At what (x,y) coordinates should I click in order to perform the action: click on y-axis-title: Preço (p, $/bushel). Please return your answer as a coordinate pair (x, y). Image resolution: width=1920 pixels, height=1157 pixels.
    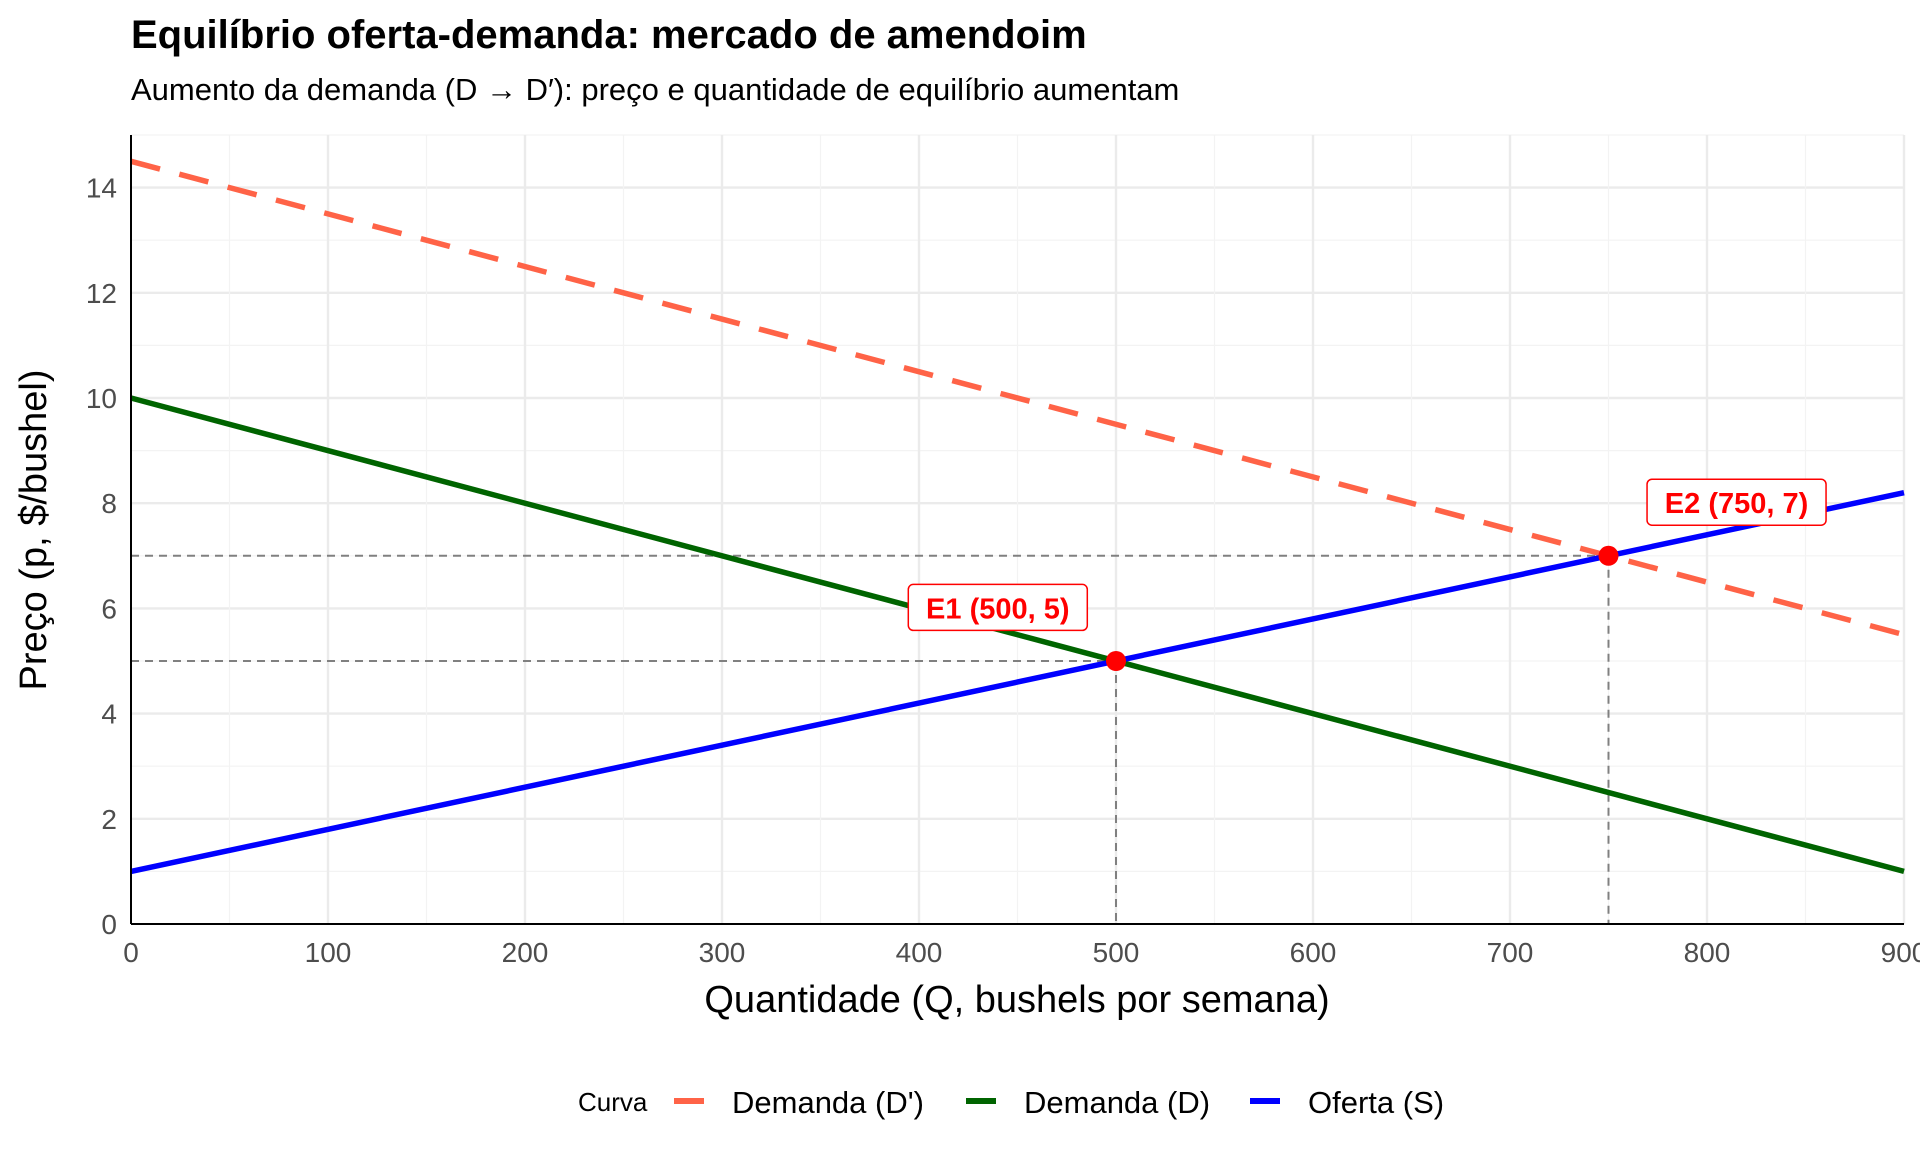
    Looking at the image, I should click on (34, 529).